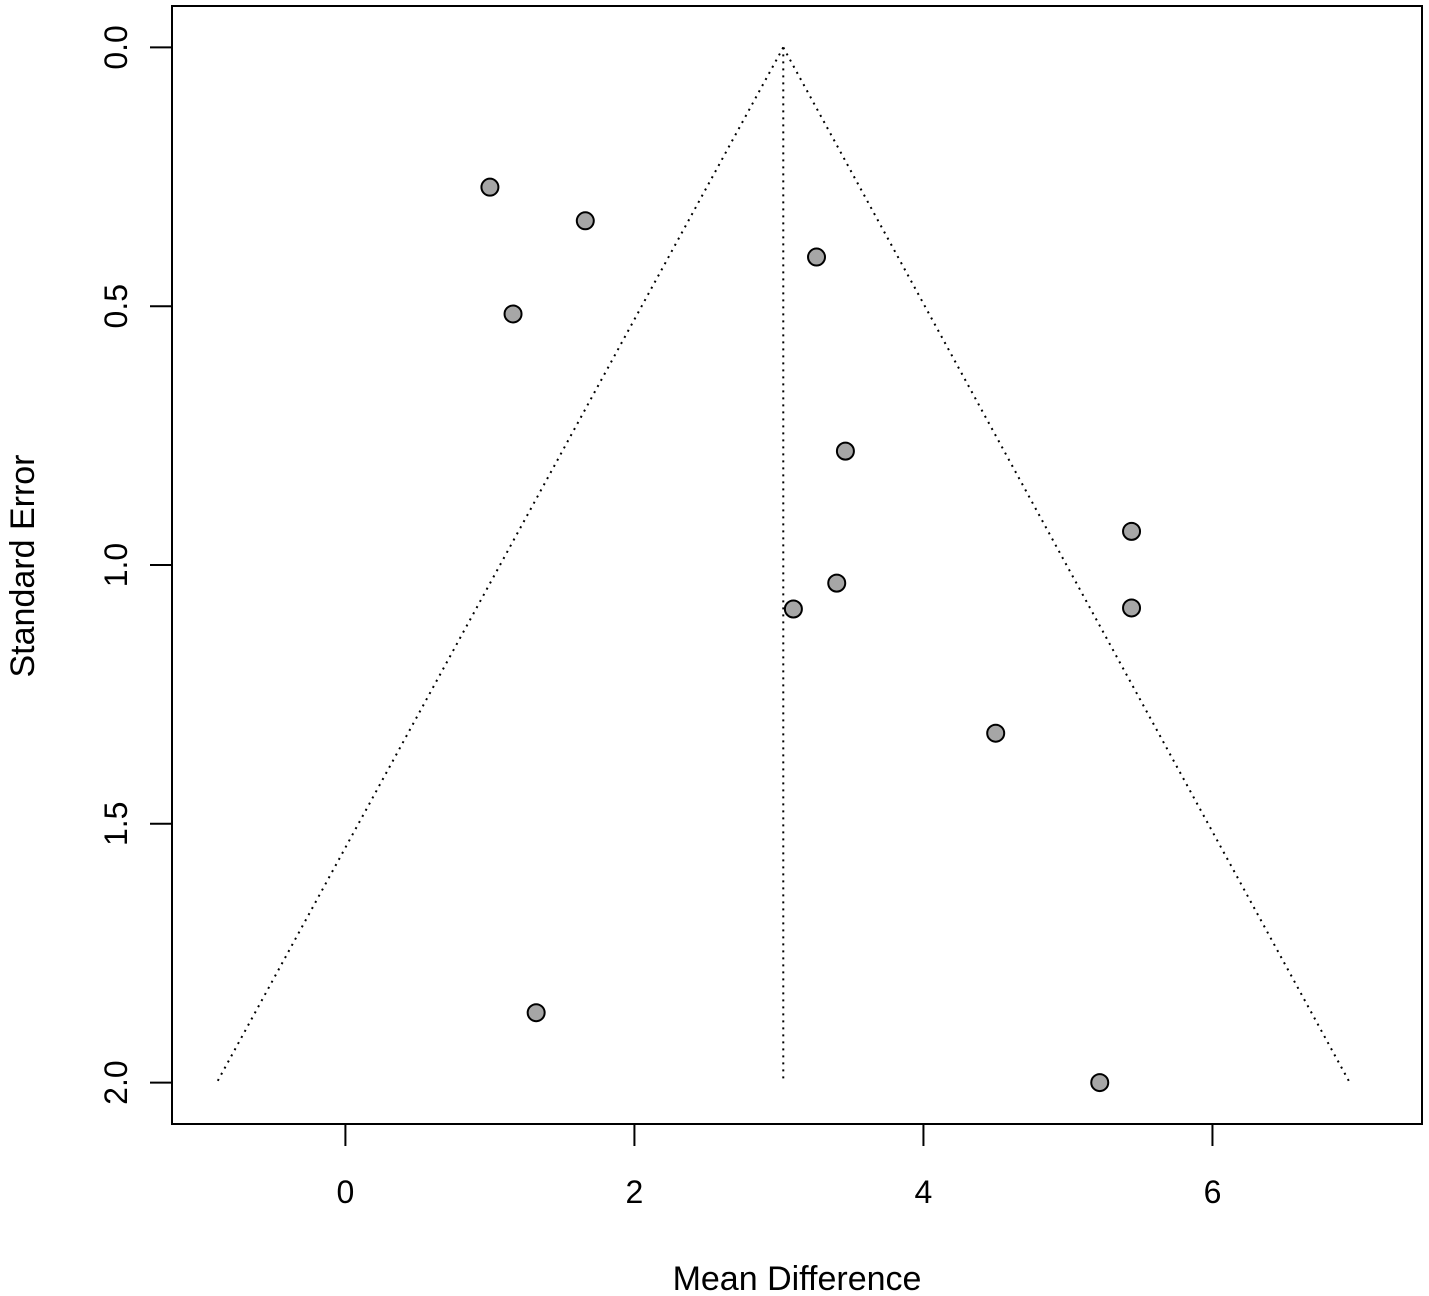 The width and height of the screenshot is (1429, 1296). I want to click on y-tick-label-2: 1.0, so click(116, 565).